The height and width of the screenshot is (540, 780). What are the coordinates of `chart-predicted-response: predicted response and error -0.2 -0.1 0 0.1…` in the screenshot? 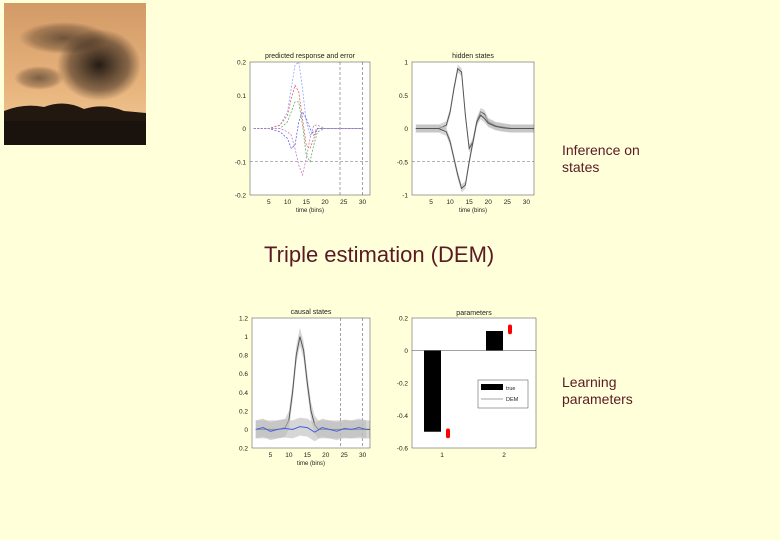 It's located at (297, 135).